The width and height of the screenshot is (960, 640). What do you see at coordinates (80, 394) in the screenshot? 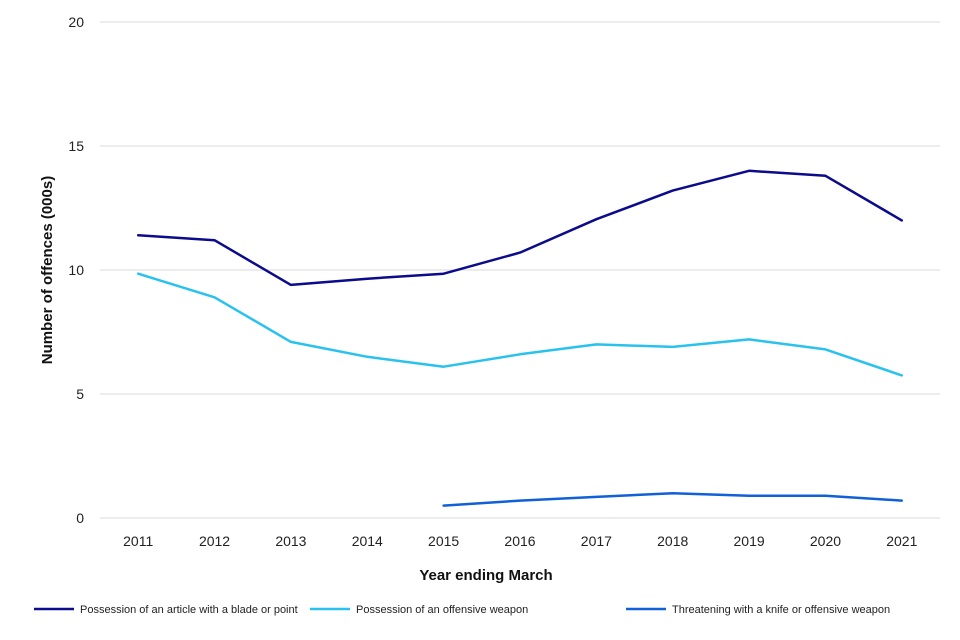
I see `y-tick-label: 5` at bounding box center [80, 394].